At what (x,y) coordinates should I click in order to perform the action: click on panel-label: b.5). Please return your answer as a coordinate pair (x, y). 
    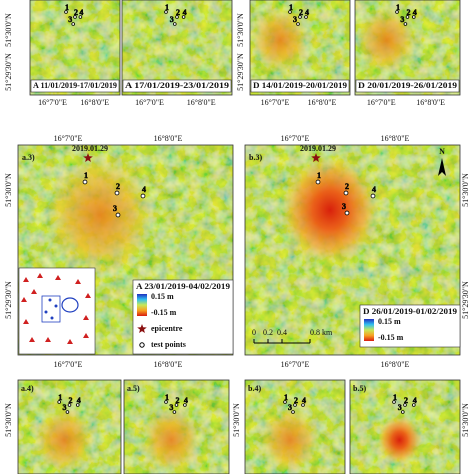
    Looking at the image, I should click on (359, 388).